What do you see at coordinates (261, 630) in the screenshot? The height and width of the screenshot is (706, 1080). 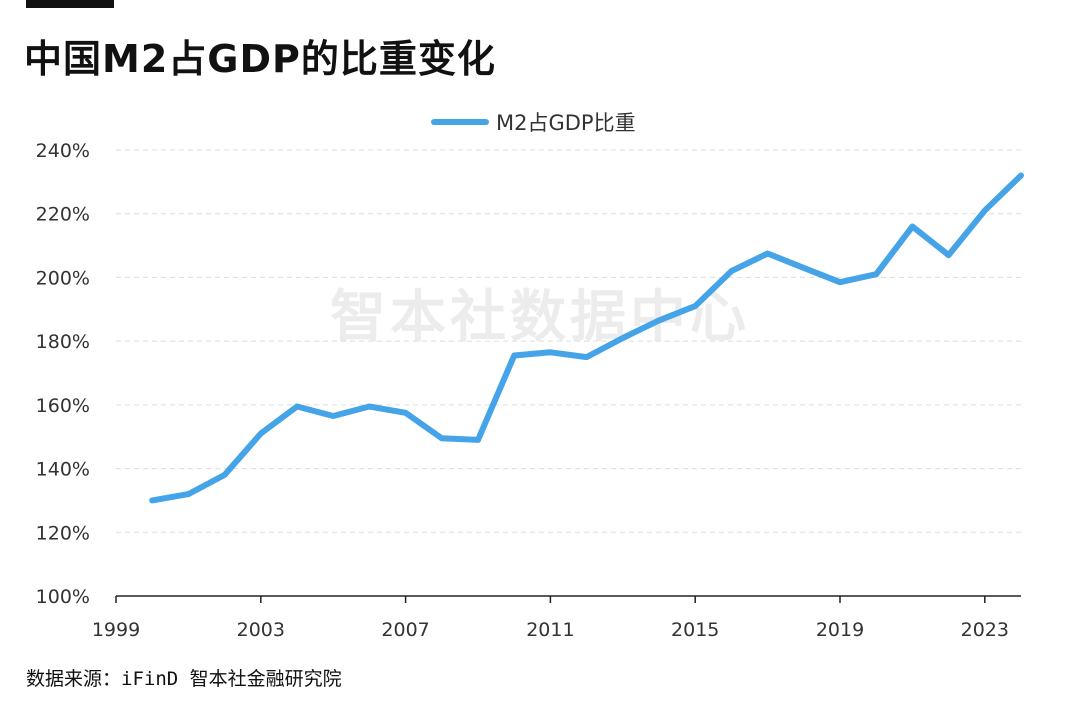 I see `x-tick-label: 2003` at bounding box center [261, 630].